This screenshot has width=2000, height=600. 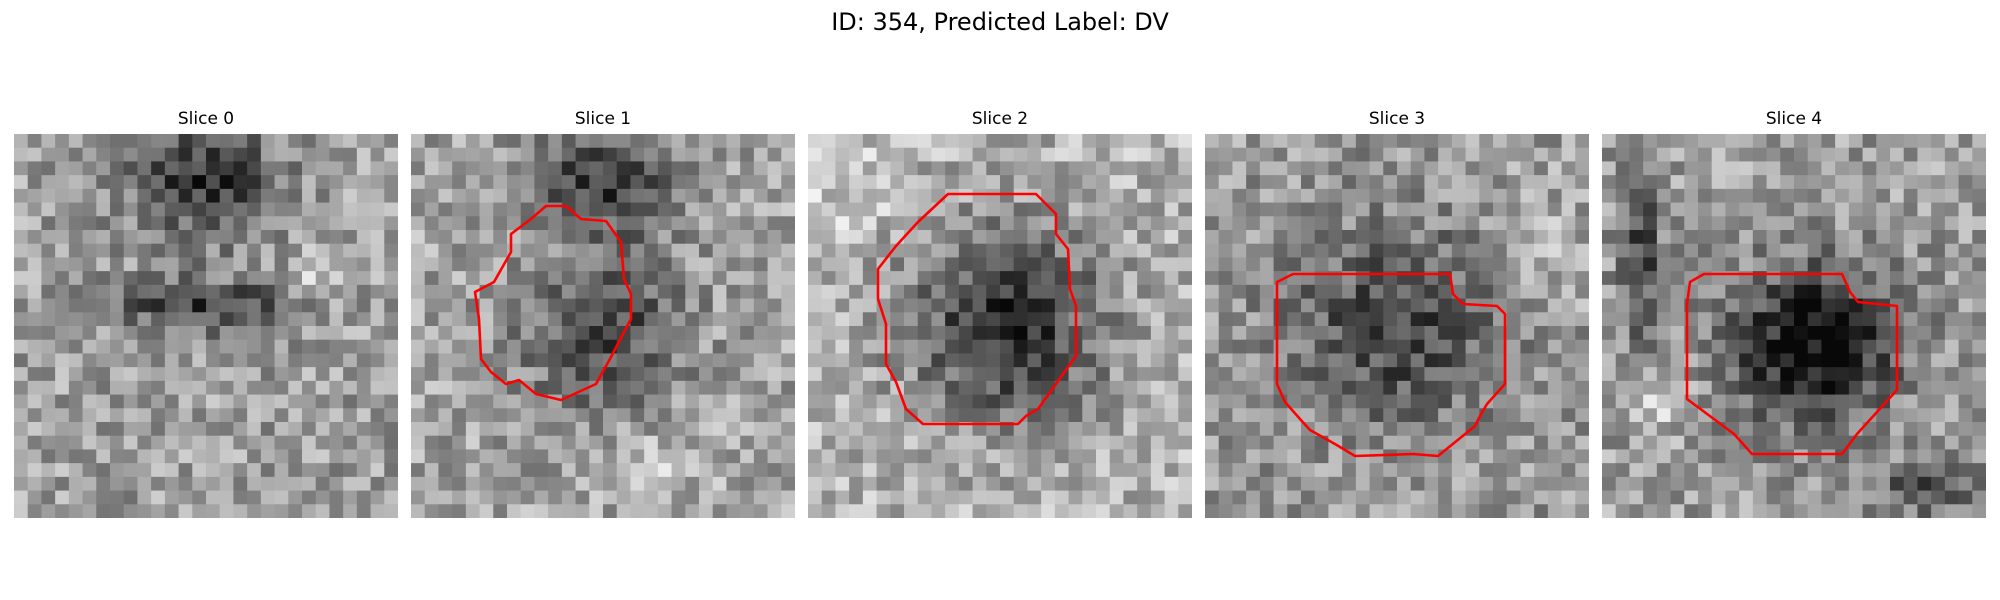 I want to click on panel-title: Slice 0, so click(x=206, y=119).